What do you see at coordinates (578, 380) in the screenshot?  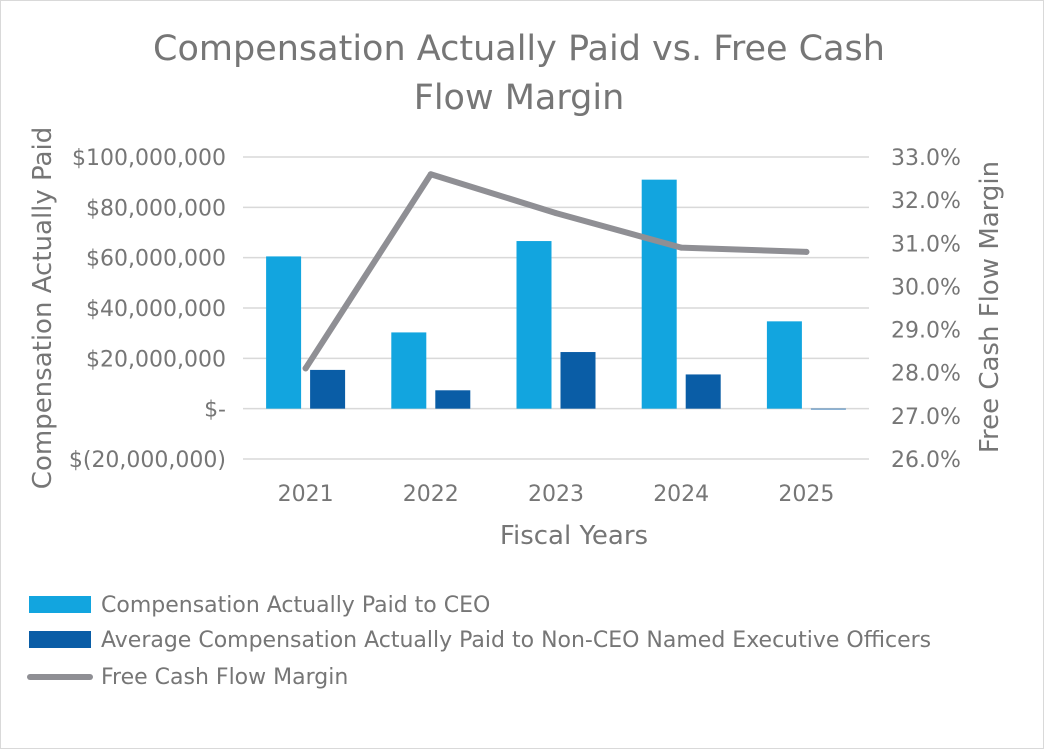 I see `bar-neo-2023` at bounding box center [578, 380].